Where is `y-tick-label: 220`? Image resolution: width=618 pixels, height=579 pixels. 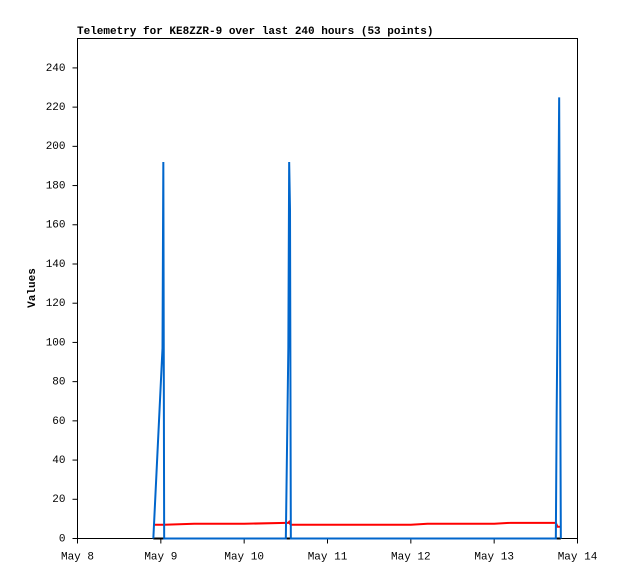 y-tick-label: 220 is located at coordinates (56, 108).